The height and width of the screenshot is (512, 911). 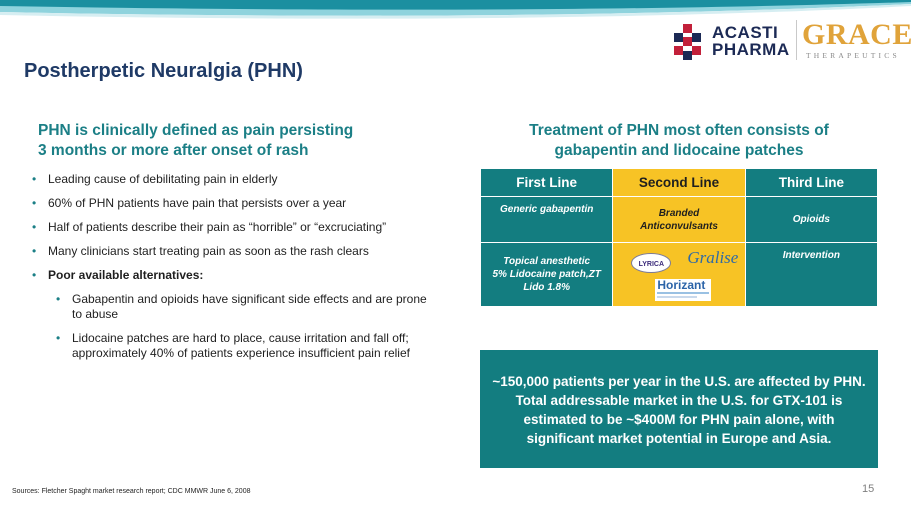 I want to click on table-header-row: First Line Second Line Third Line, so click(x=679, y=182).